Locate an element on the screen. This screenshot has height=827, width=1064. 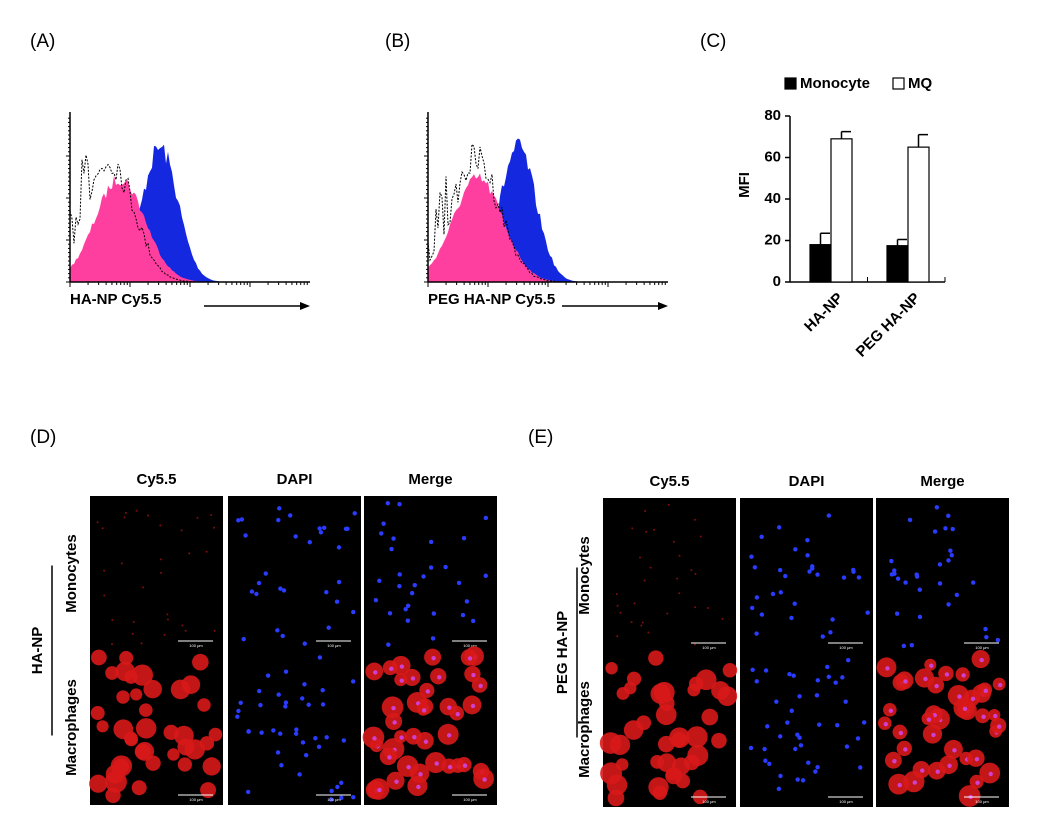
x-tick-label: HA-NP is located at coordinates (824, 313).